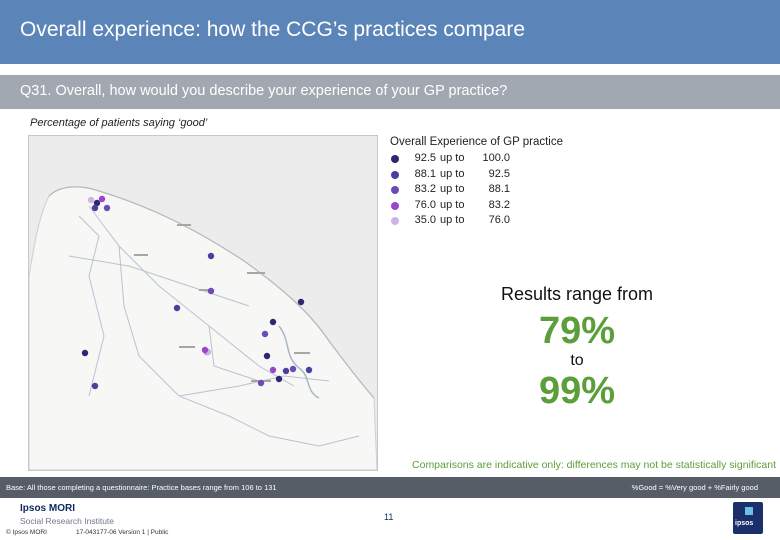 This screenshot has width=780, height=540. I want to click on legend-to: 83.2, so click(499, 204).